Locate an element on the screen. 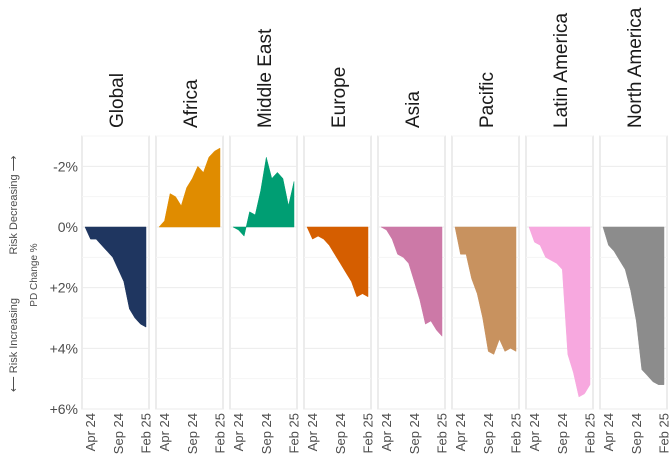 The width and height of the screenshot is (669, 461). y-tick-label: +6% is located at coordinates (64, 409).